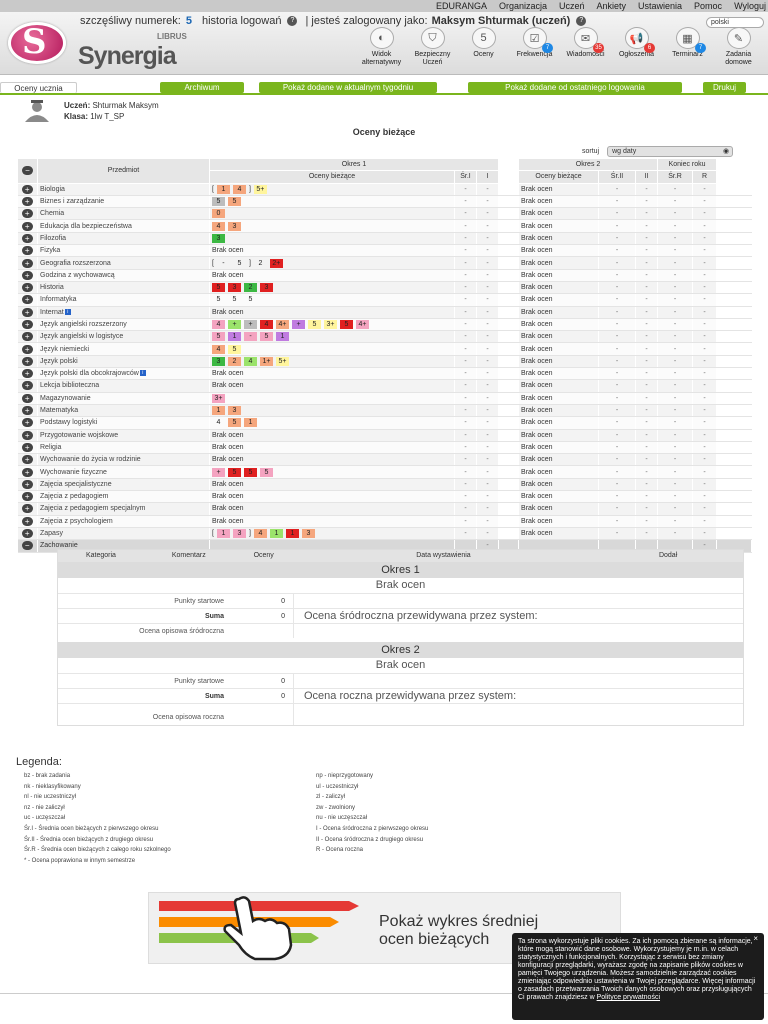  I want to click on info-icon: i, so click(142, 373).